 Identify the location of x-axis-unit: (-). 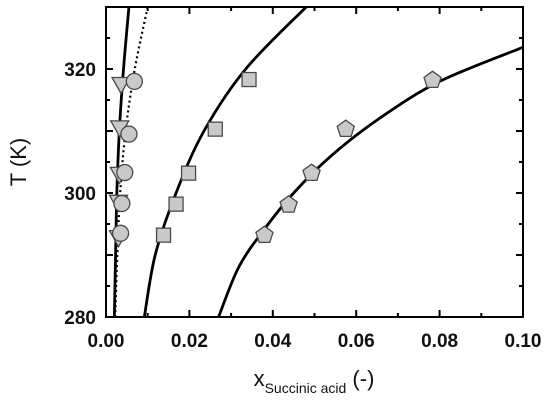
(363, 378).